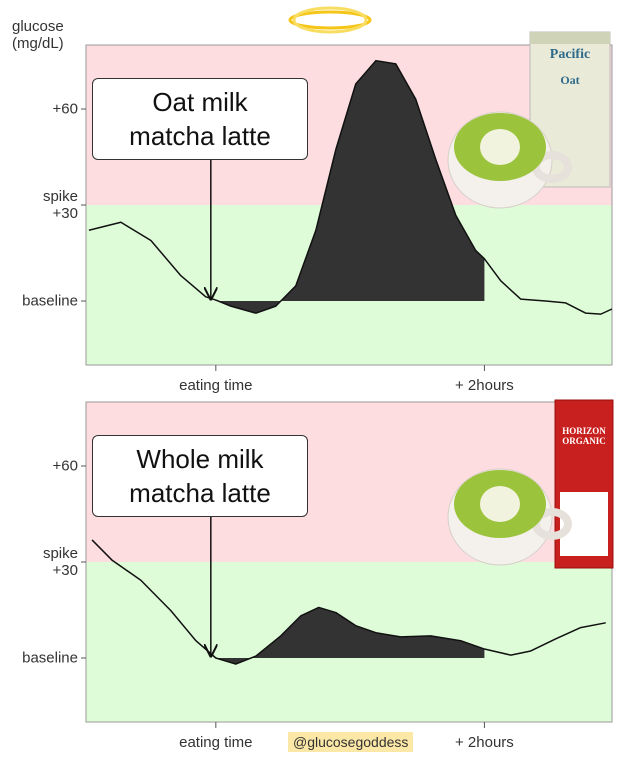  What do you see at coordinates (200, 476) in the screenshot?
I see `annotation-box: Whole milk matcha latte` at bounding box center [200, 476].